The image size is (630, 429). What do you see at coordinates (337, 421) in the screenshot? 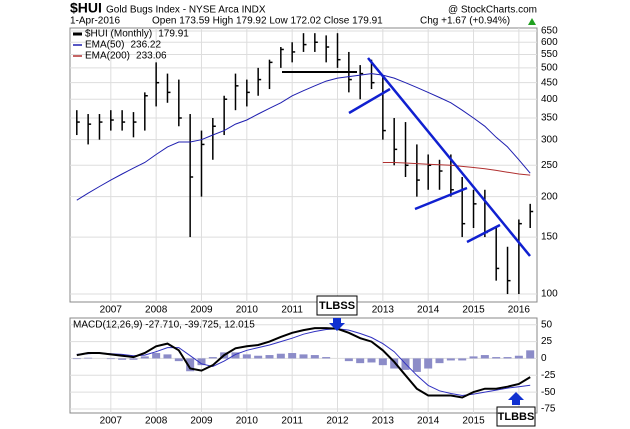
I see `x-tick-label: 2012` at bounding box center [337, 421].